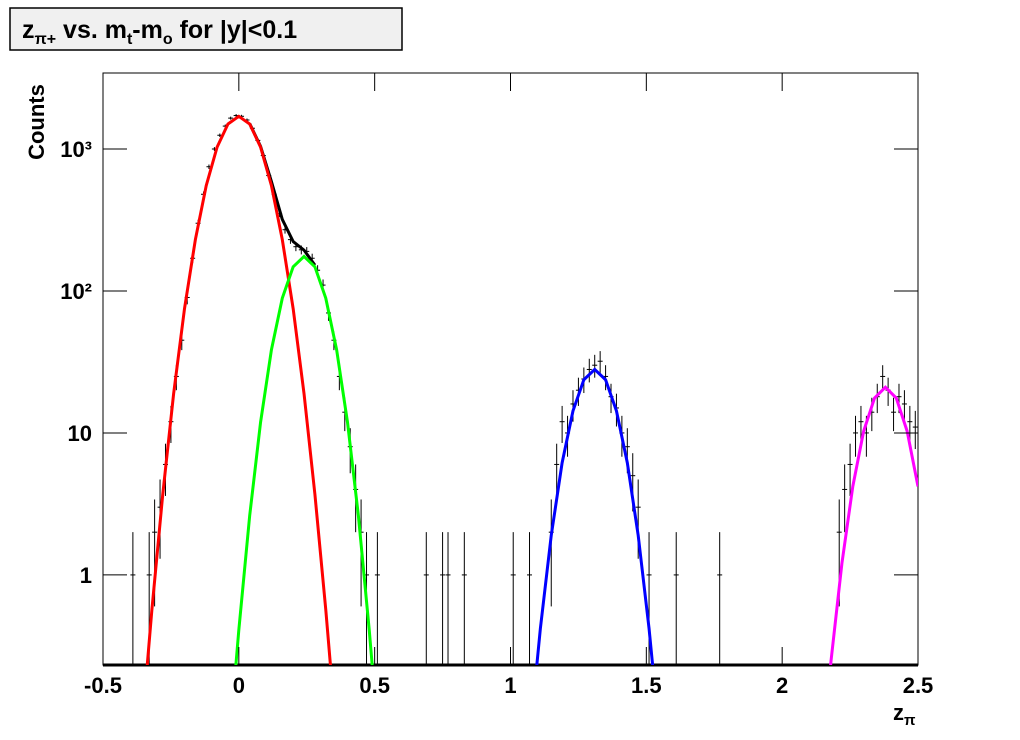  Describe the element at coordinates (904, 714) in the screenshot. I see `x-axis-label: zπ` at that location.